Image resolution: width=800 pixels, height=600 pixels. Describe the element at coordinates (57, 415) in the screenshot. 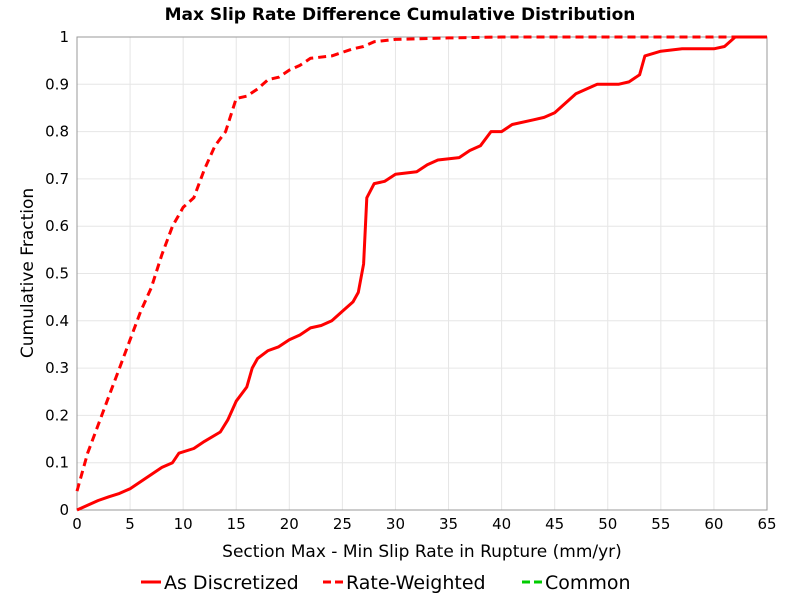

I see `y-tick-label: 0.2` at that location.